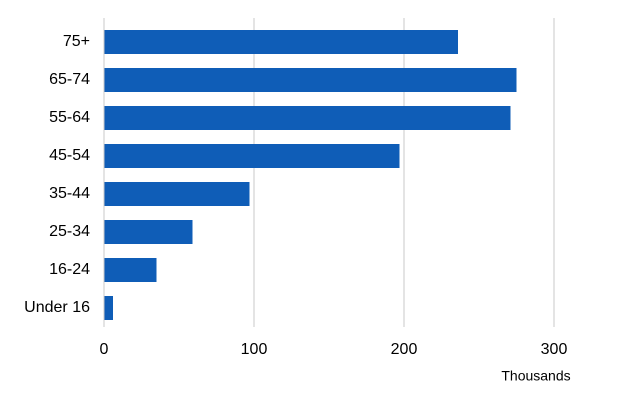  I want to click on y-tick-label: 45-54, so click(69, 155).